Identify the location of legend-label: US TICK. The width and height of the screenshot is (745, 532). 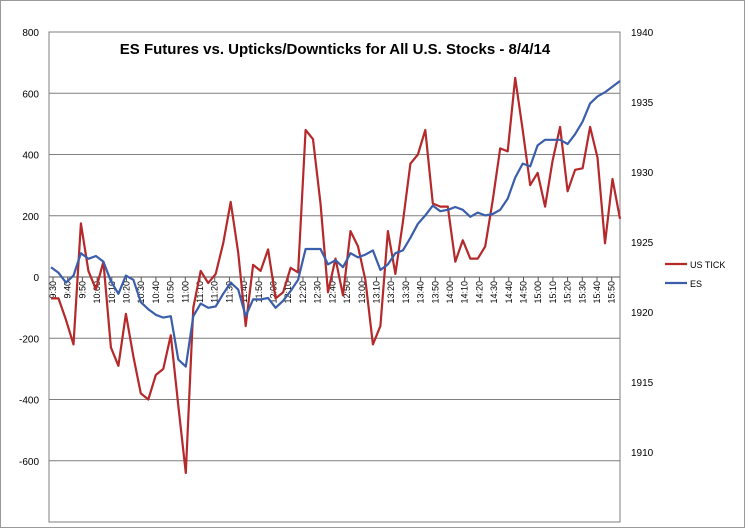
(707, 265).